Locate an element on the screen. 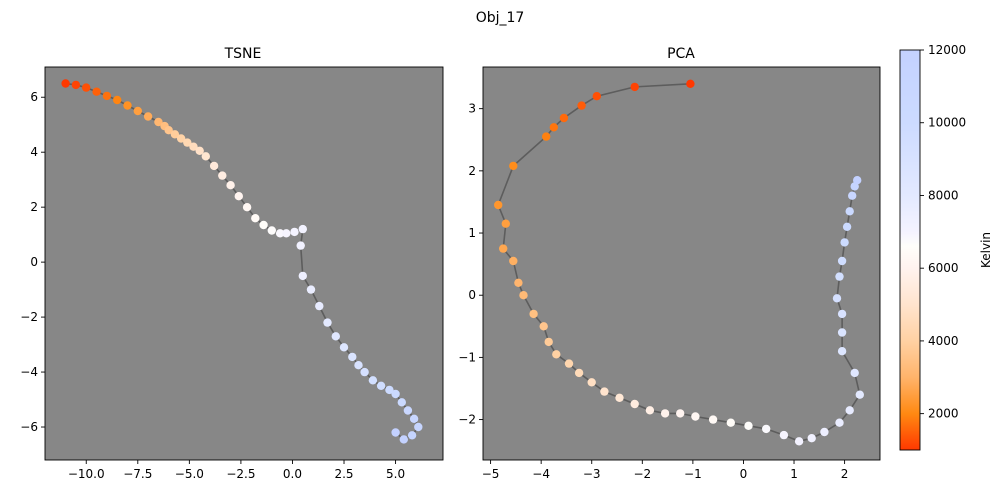  tsne-y-tick-label: −2 is located at coordinates (29, 317).